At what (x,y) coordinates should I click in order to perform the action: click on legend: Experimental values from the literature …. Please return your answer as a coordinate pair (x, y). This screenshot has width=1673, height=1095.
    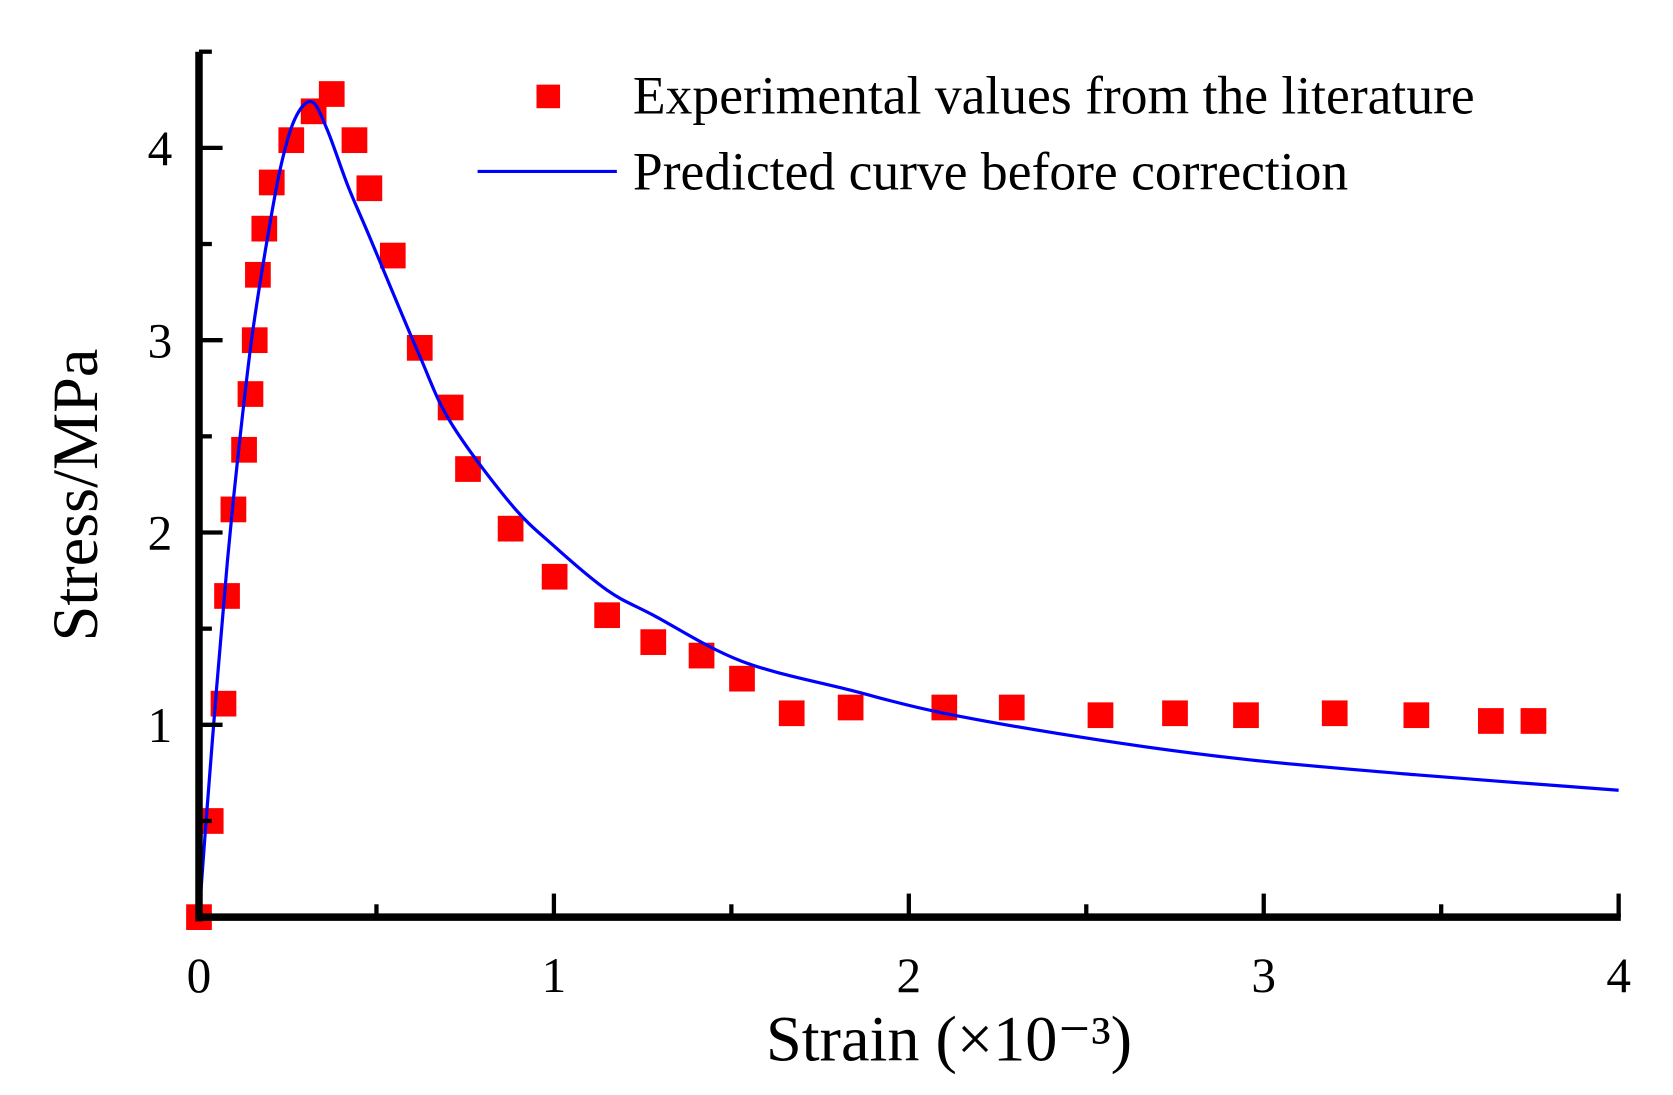
    Looking at the image, I should click on (976, 134).